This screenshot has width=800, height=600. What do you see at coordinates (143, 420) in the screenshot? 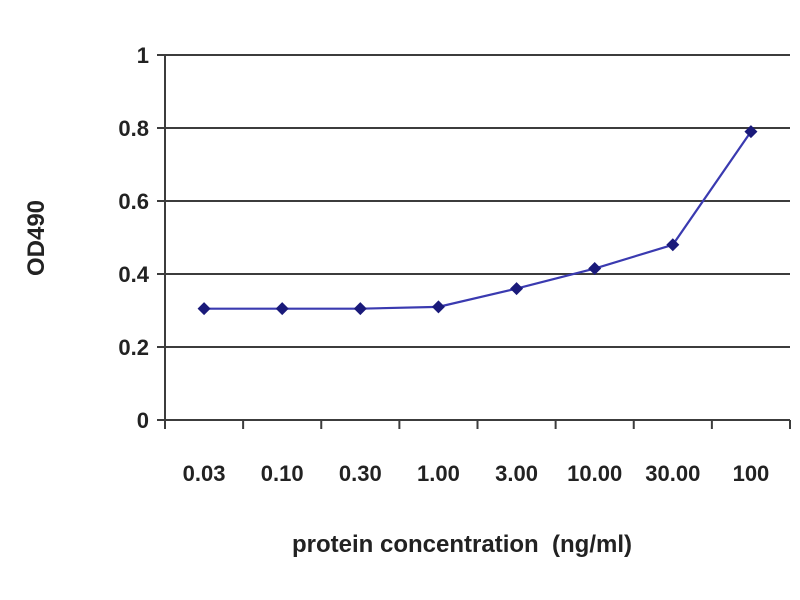
I see `y-tick-label: 0` at bounding box center [143, 420].